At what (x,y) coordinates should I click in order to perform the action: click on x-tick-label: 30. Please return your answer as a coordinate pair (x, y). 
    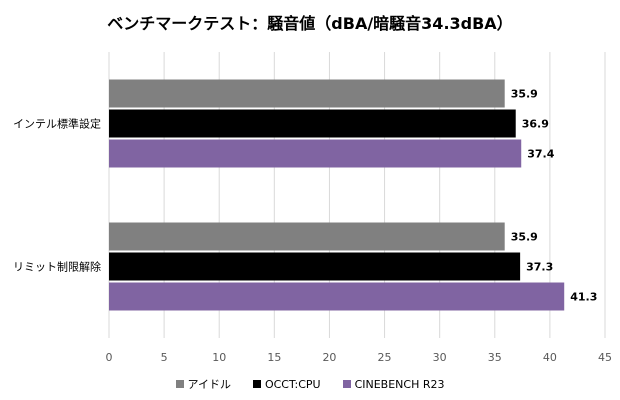
    Looking at the image, I should click on (440, 357).